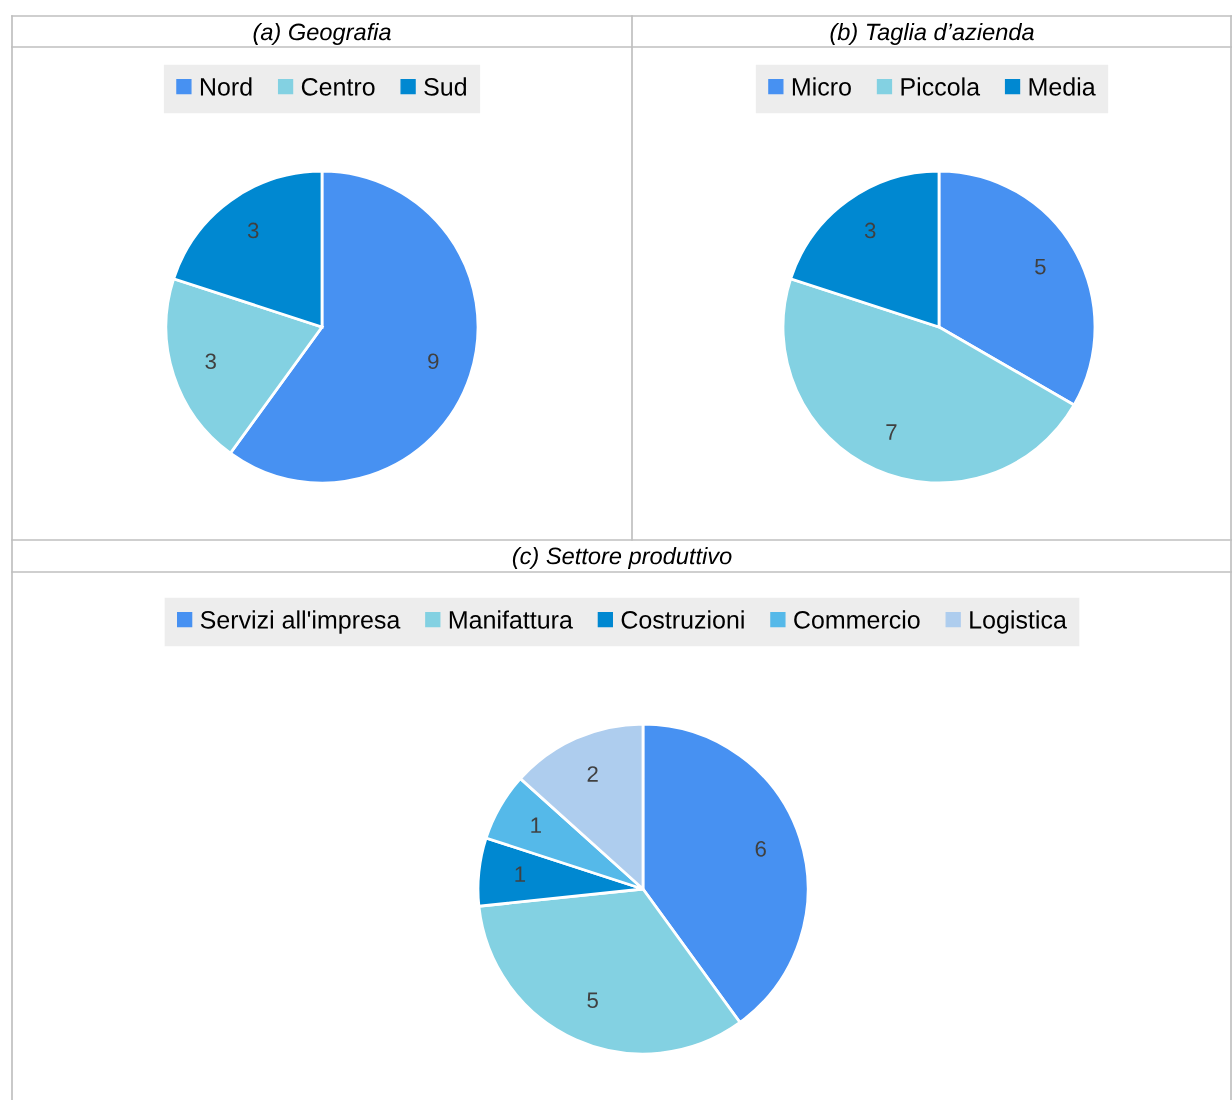 This screenshot has width=1232, height=1100. I want to click on legend-label: Micro, so click(821, 86).